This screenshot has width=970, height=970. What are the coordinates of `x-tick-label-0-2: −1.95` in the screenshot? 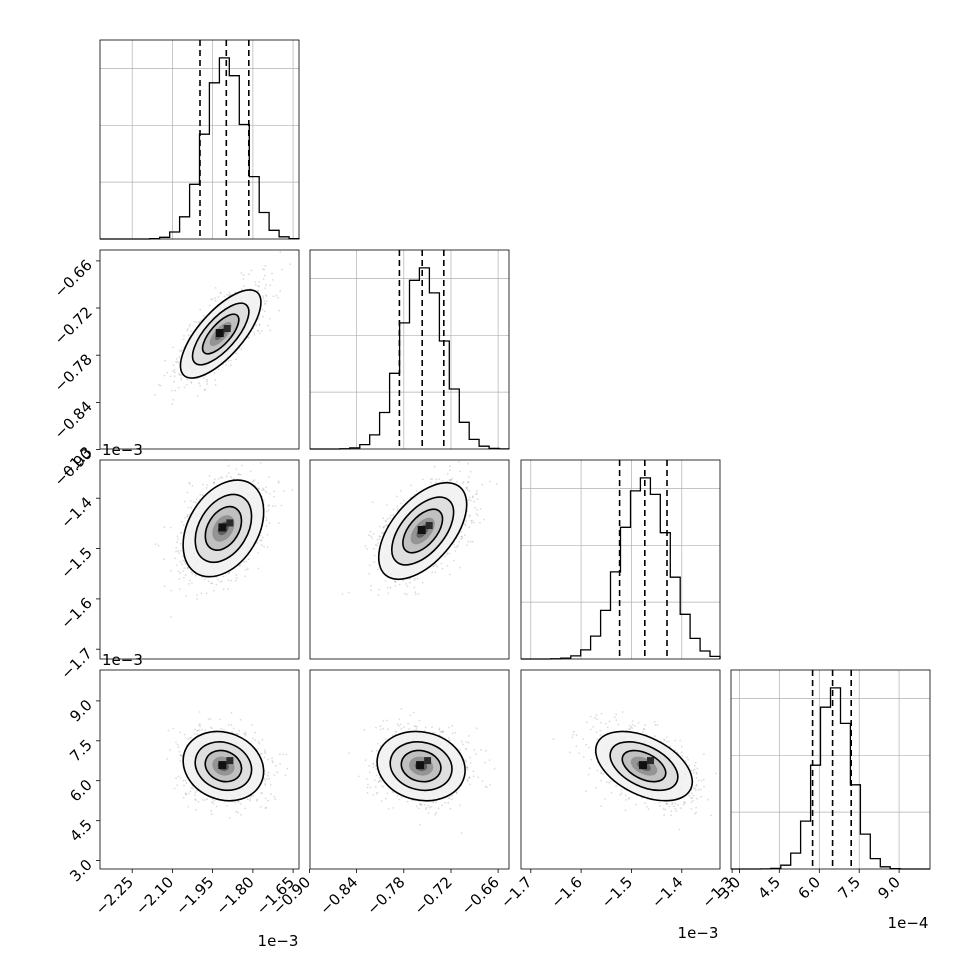 It's located at (194, 895).